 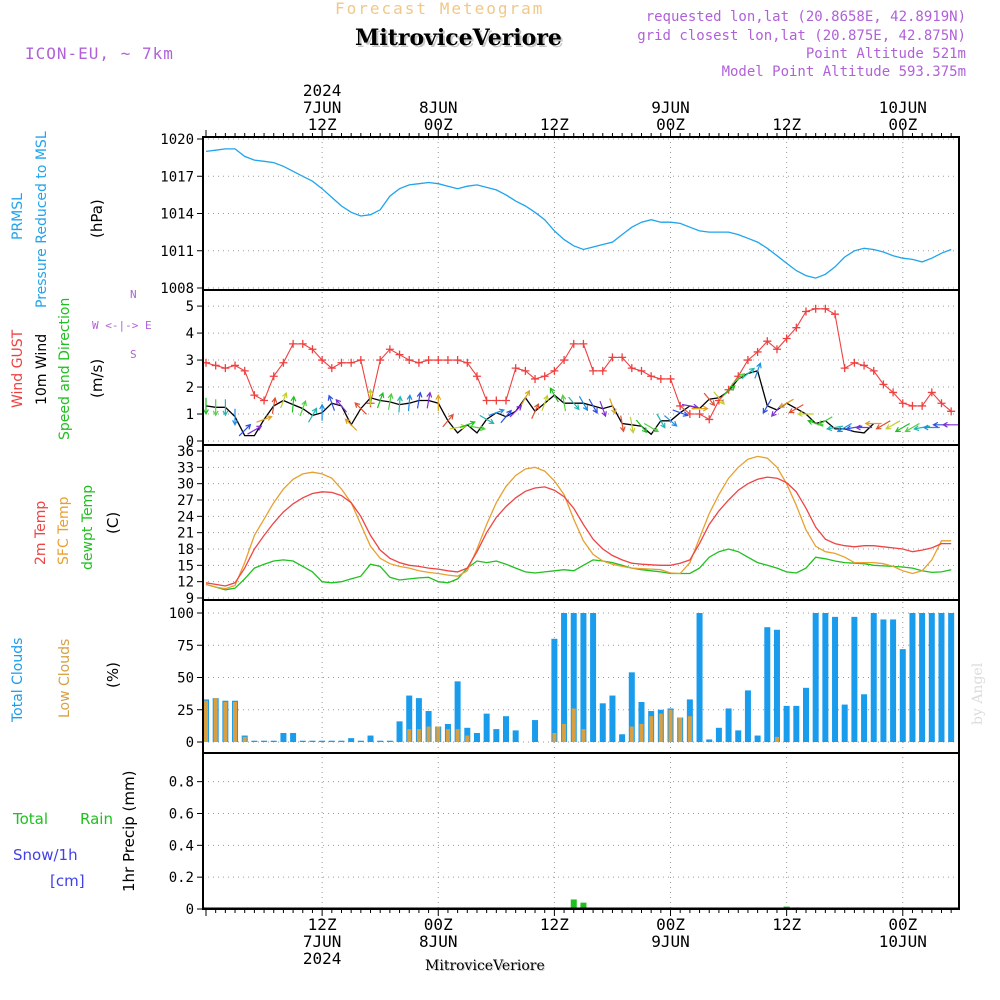 What do you see at coordinates (18, 679) in the screenshot?
I see `total-clouds-label: Total Clouds` at bounding box center [18, 679].